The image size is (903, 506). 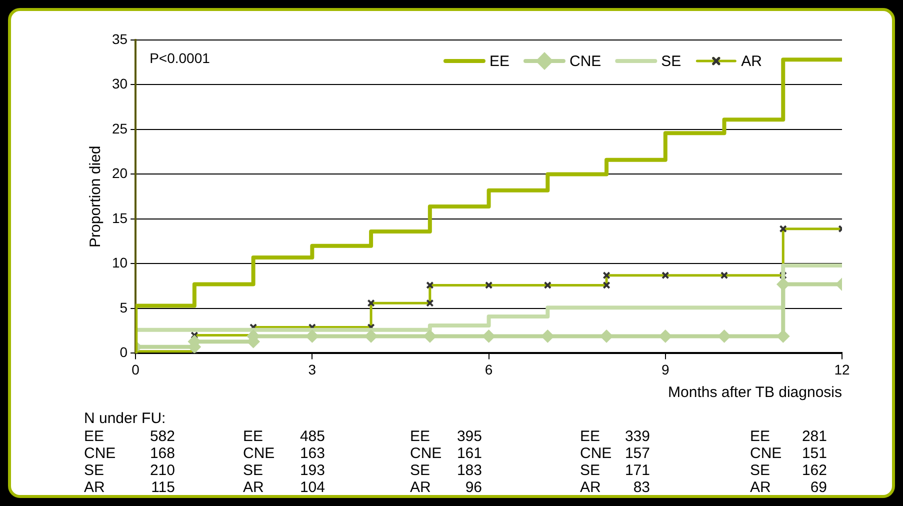 I want to click on x-axis-title: Months after TB diagnosis, so click(x=755, y=393).